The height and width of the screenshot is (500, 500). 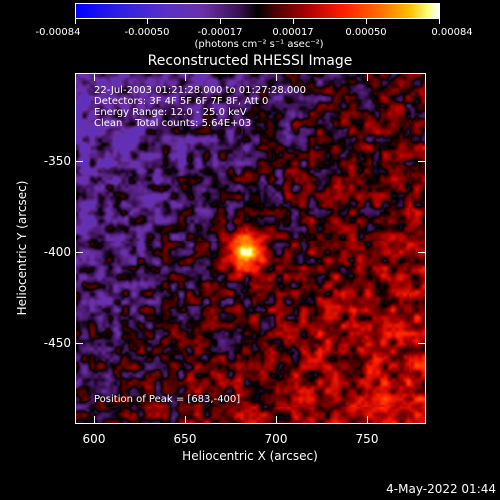 What do you see at coordinates (250, 61) in the screenshot?
I see `plot-title: Reconstructed RHESSI Image` at bounding box center [250, 61].